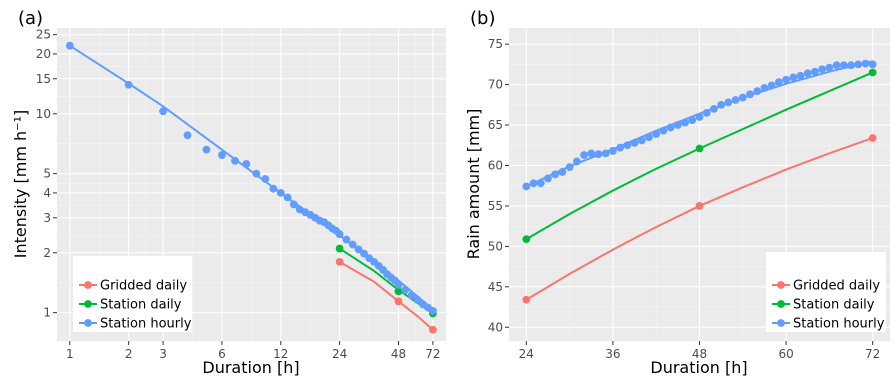 The width and height of the screenshot is (896, 380). Describe the element at coordinates (43, 35) in the screenshot. I see `panel-a-y-tick-label: 25` at that location.